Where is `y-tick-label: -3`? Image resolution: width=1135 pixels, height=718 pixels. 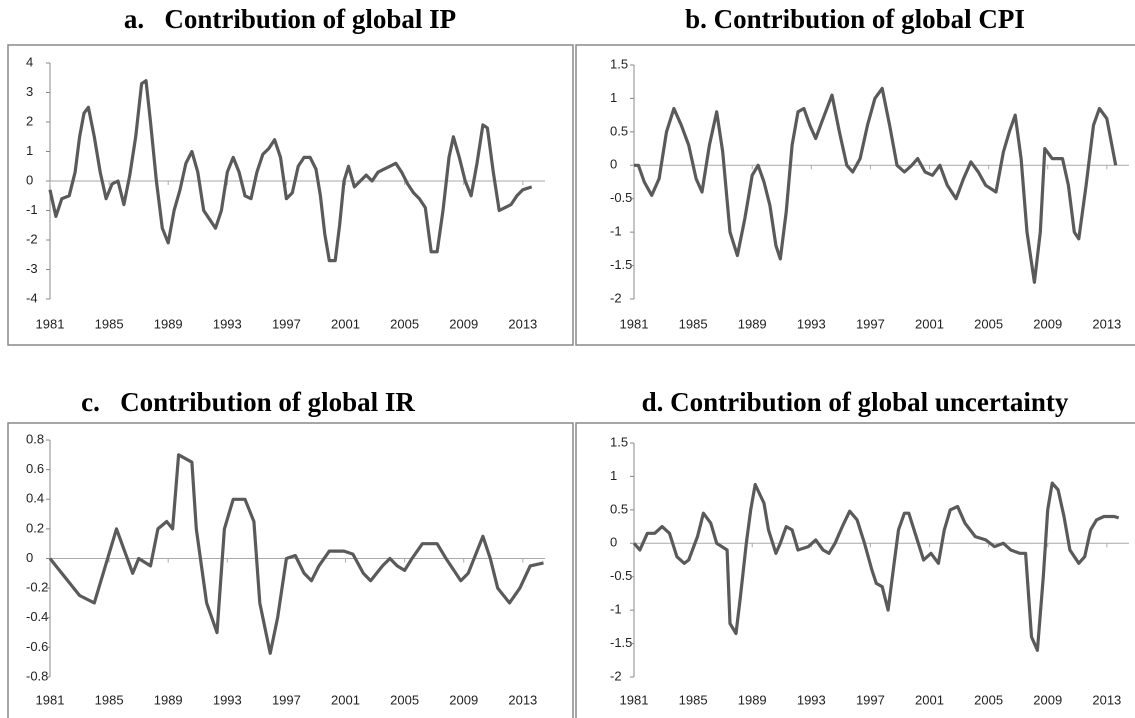
y-tick-label: -3 is located at coordinates (32, 268).